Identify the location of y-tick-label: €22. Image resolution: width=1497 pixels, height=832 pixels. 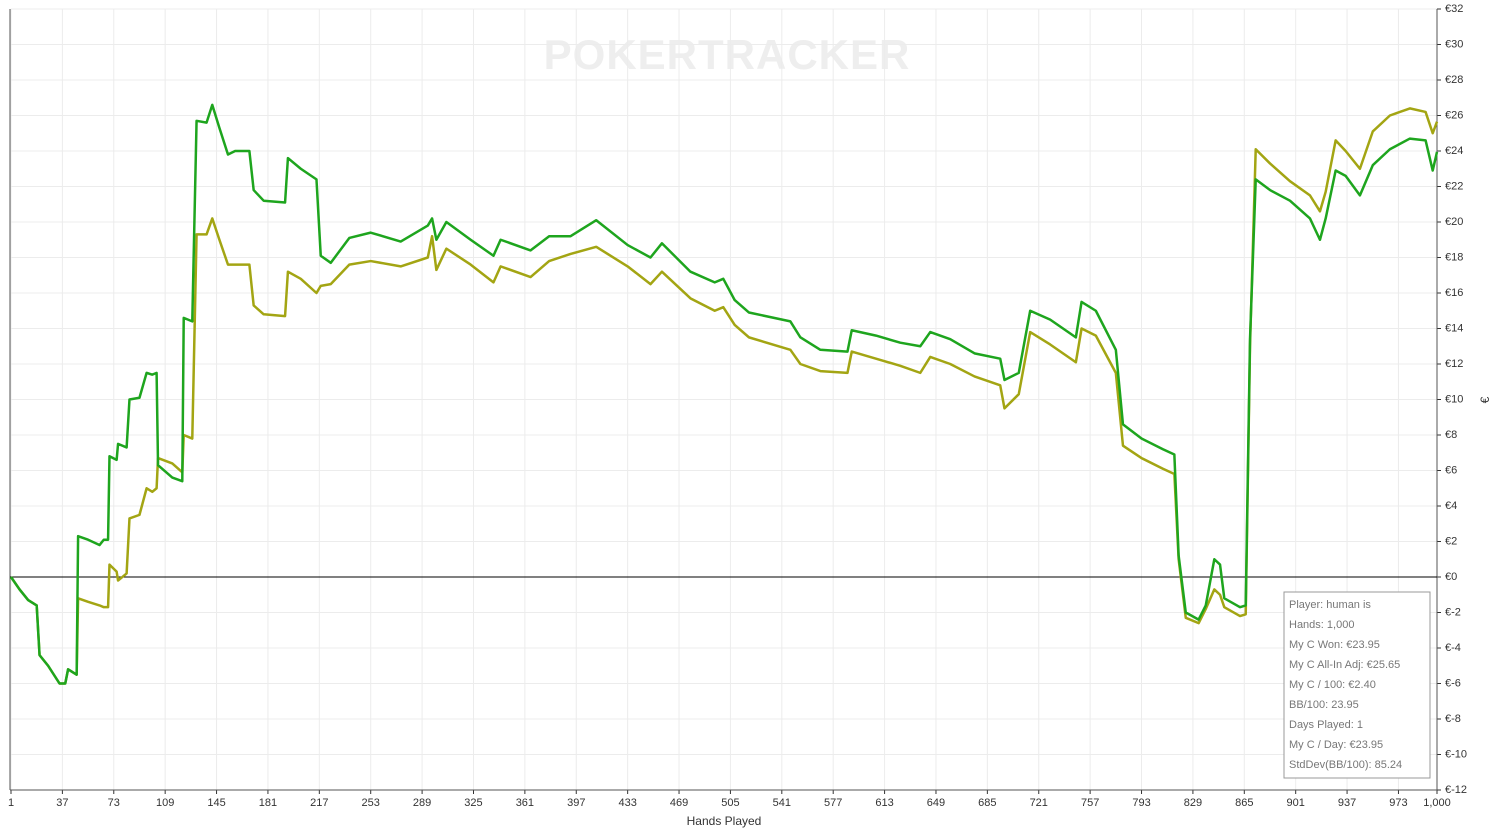
(1454, 186).